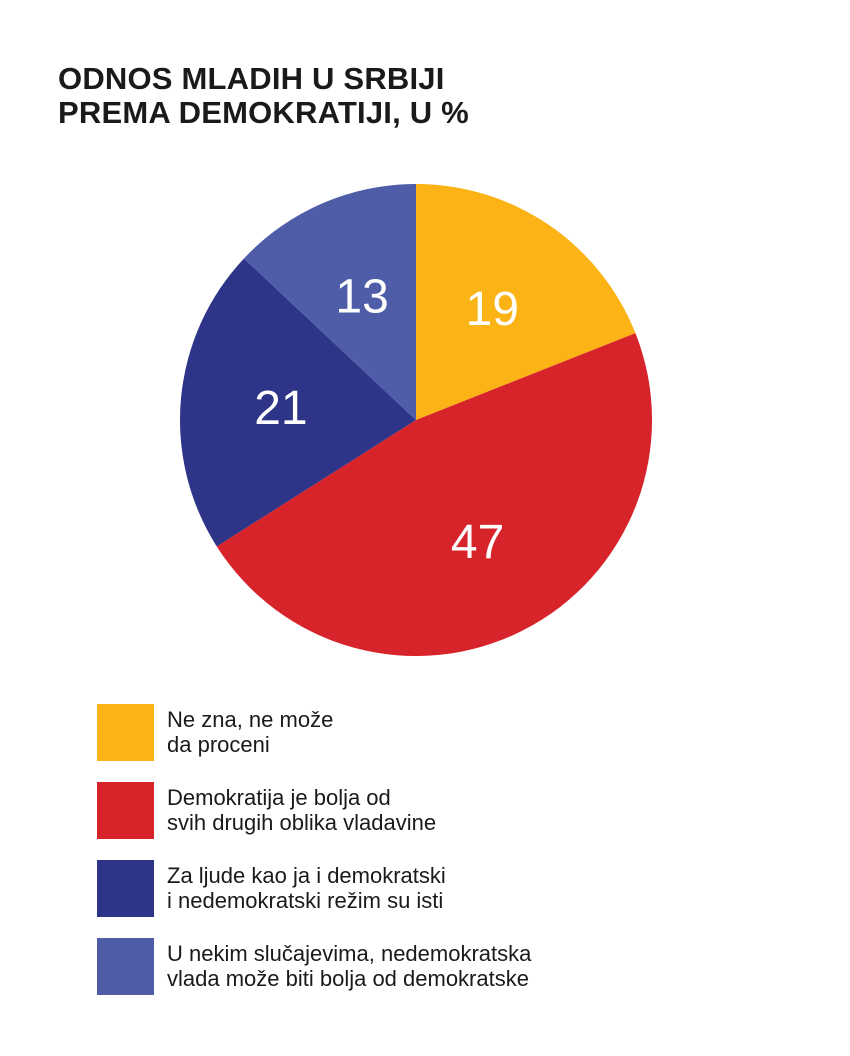 This screenshot has width=850, height=1056. Describe the element at coordinates (477, 542) in the screenshot. I see `pie-slice-value-label: 47` at that location.